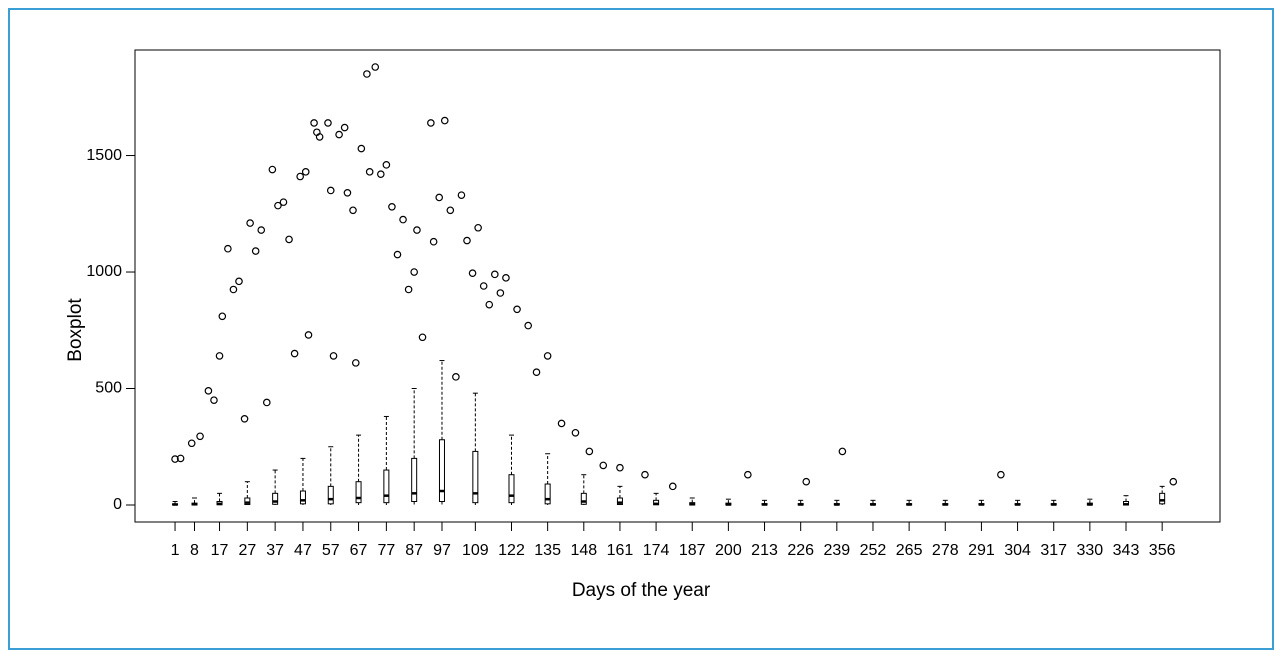  What do you see at coordinates (220, 550) in the screenshot?
I see `x-tick-label: 17` at bounding box center [220, 550].